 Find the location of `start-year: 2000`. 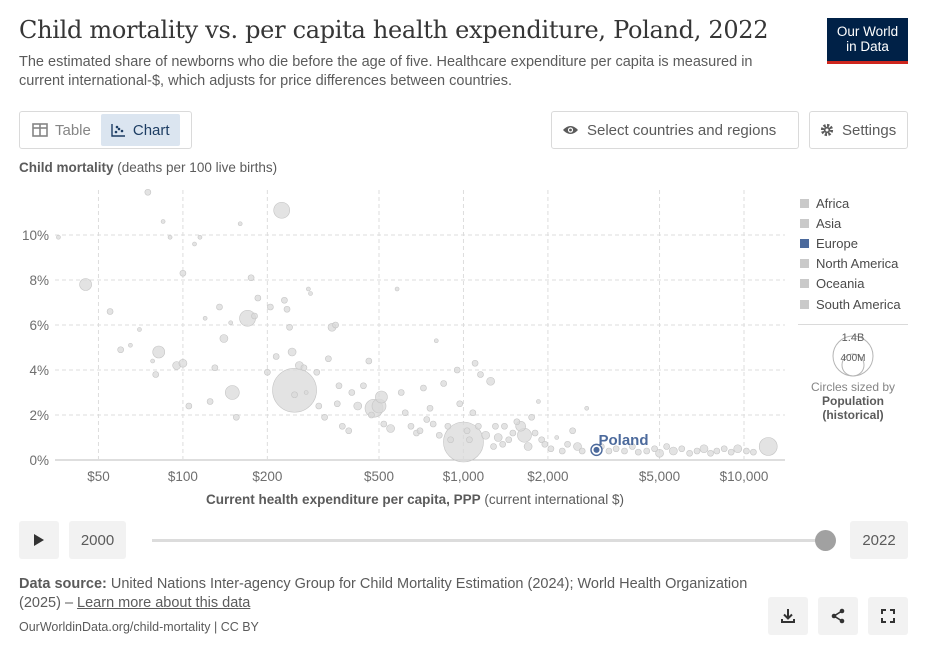

start-year: 2000 is located at coordinates (97, 540).